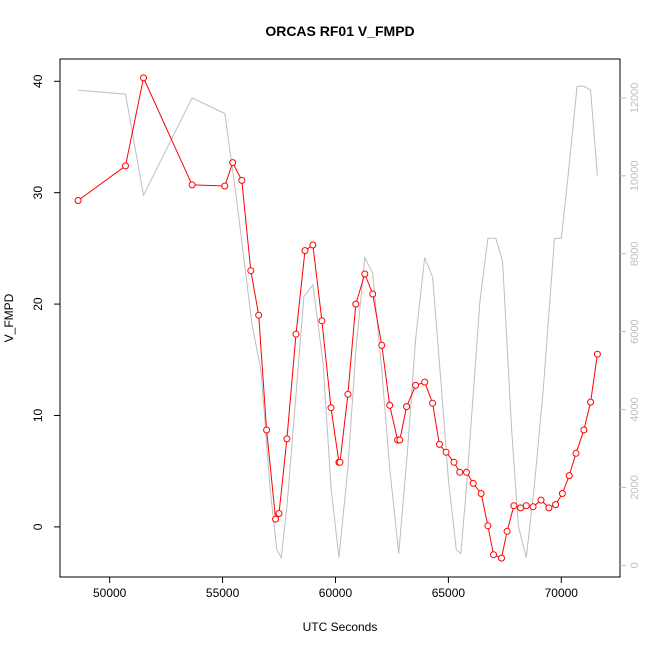 Image resolution: width=650 pixels, height=650 pixels. I want to click on right-y-tick-label: 10000, so click(635, 176).